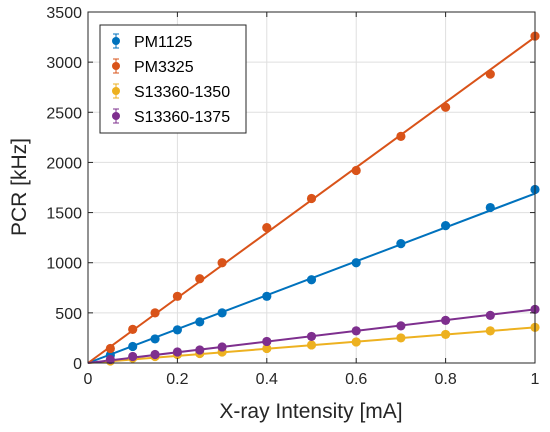  I want to click on y-tick-label: 1000, so click(64, 264).